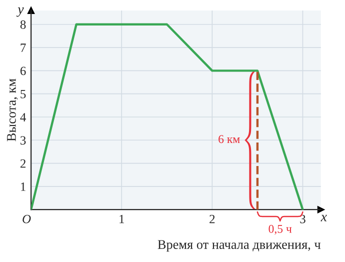 This screenshot has height=262, width=345. I want to click on text: x, so click(323, 218).